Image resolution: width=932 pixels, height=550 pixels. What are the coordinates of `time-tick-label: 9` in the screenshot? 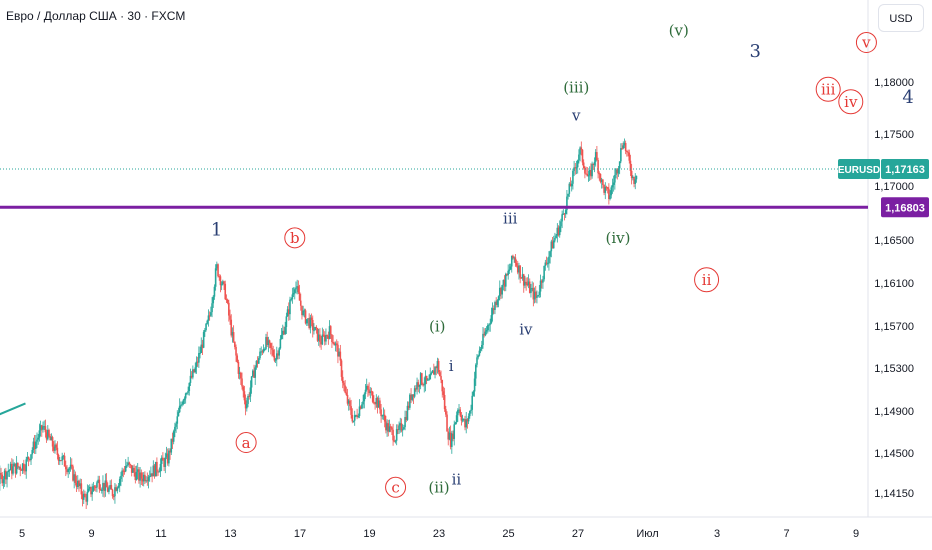 It's located at (856, 534).